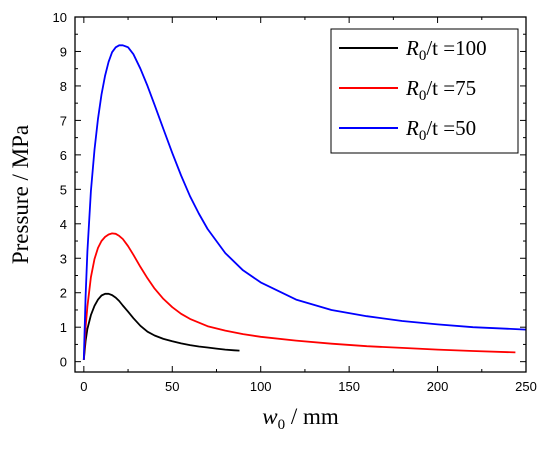 Image resolution: width=550 pixels, height=449 pixels. Describe the element at coordinates (270, 416) in the screenshot. I see `x-axis-label-variable: w` at that location.